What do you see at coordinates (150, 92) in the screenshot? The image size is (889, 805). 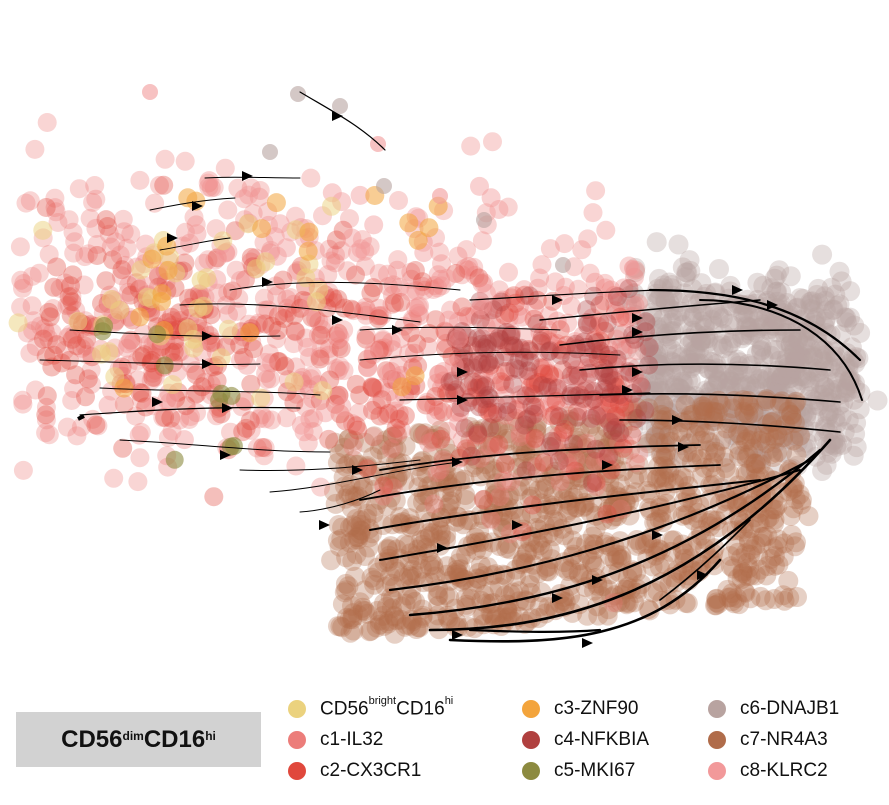 I see `point-outlier` at bounding box center [150, 92].